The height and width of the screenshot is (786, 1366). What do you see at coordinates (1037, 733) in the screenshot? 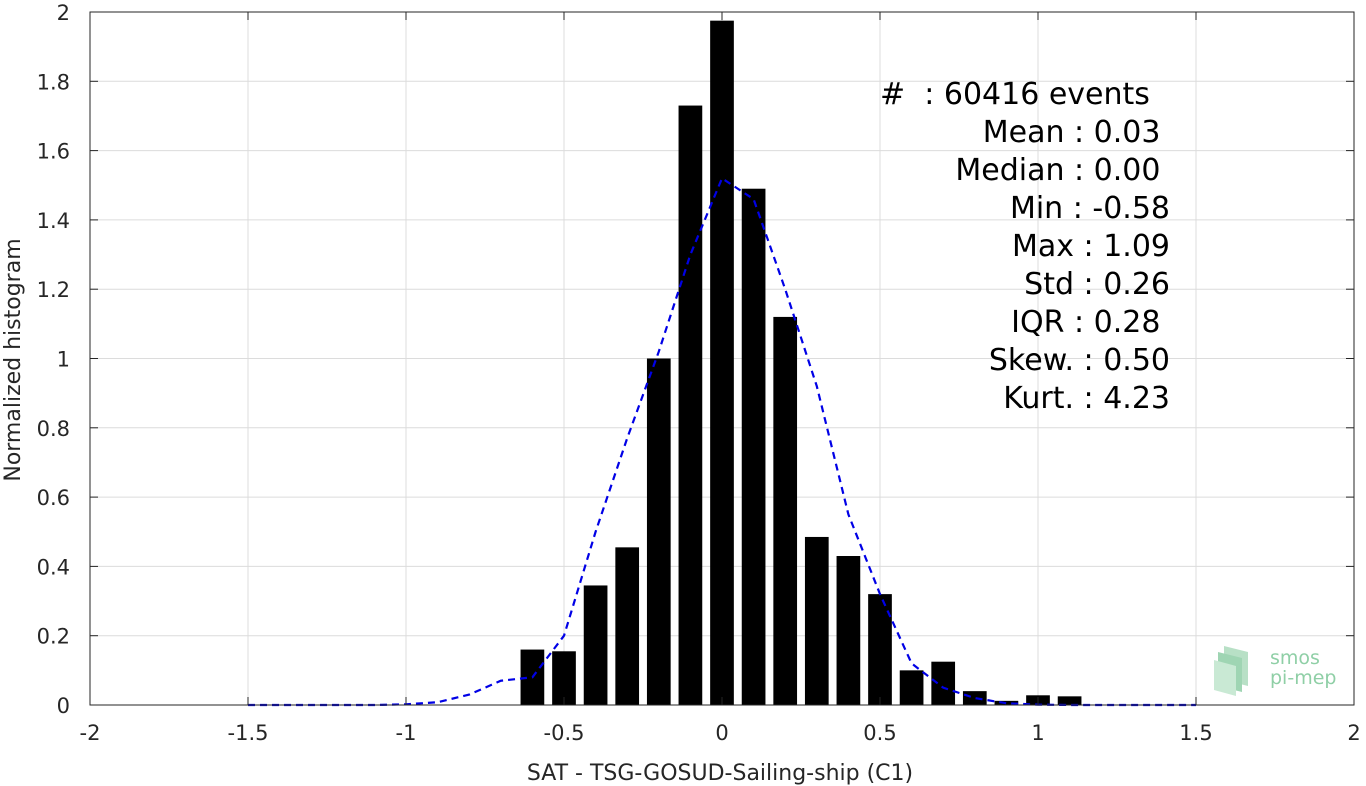
I see `x-tick-label: 1` at bounding box center [1037, 733].